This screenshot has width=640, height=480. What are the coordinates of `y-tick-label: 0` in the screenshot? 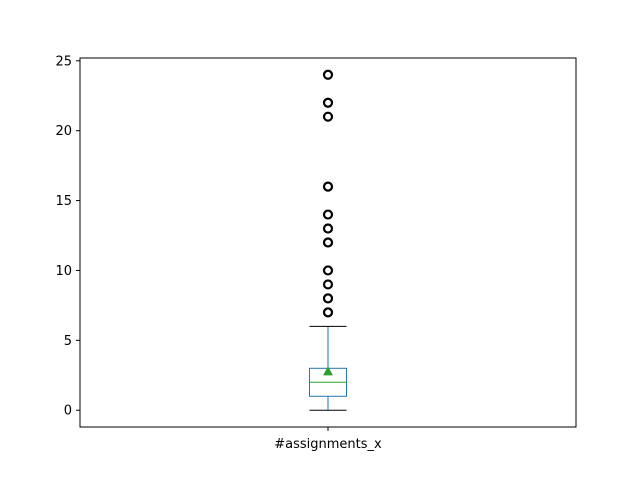 It's located at (68, 411).